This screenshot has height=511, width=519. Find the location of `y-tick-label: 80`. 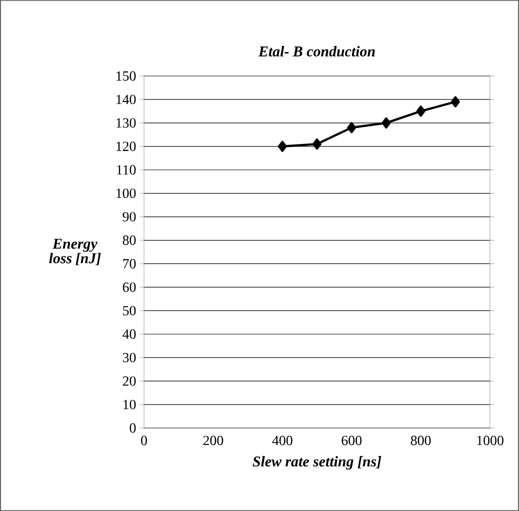

y-tick-label: 80 is located at coordinates (129, 240).